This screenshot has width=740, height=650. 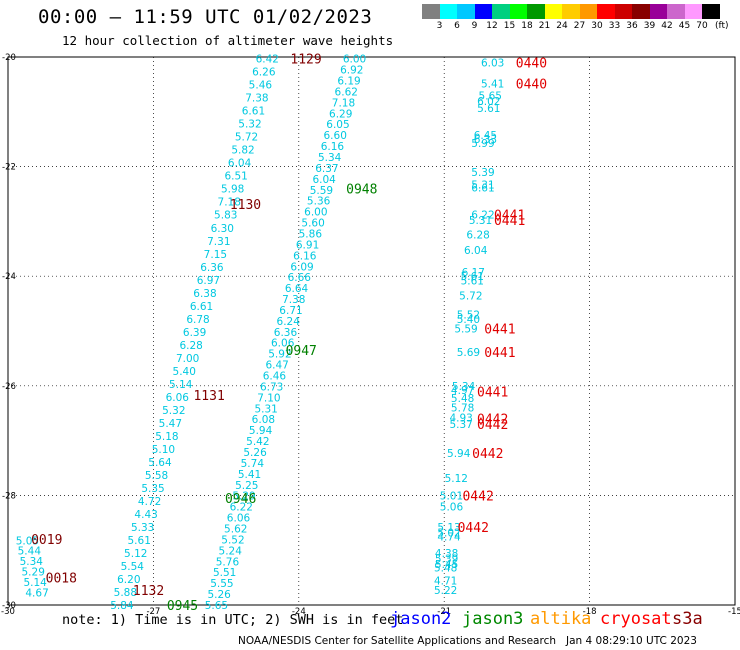 I want to click on wave-height-label: 5.32, so click(x=173, y=411).